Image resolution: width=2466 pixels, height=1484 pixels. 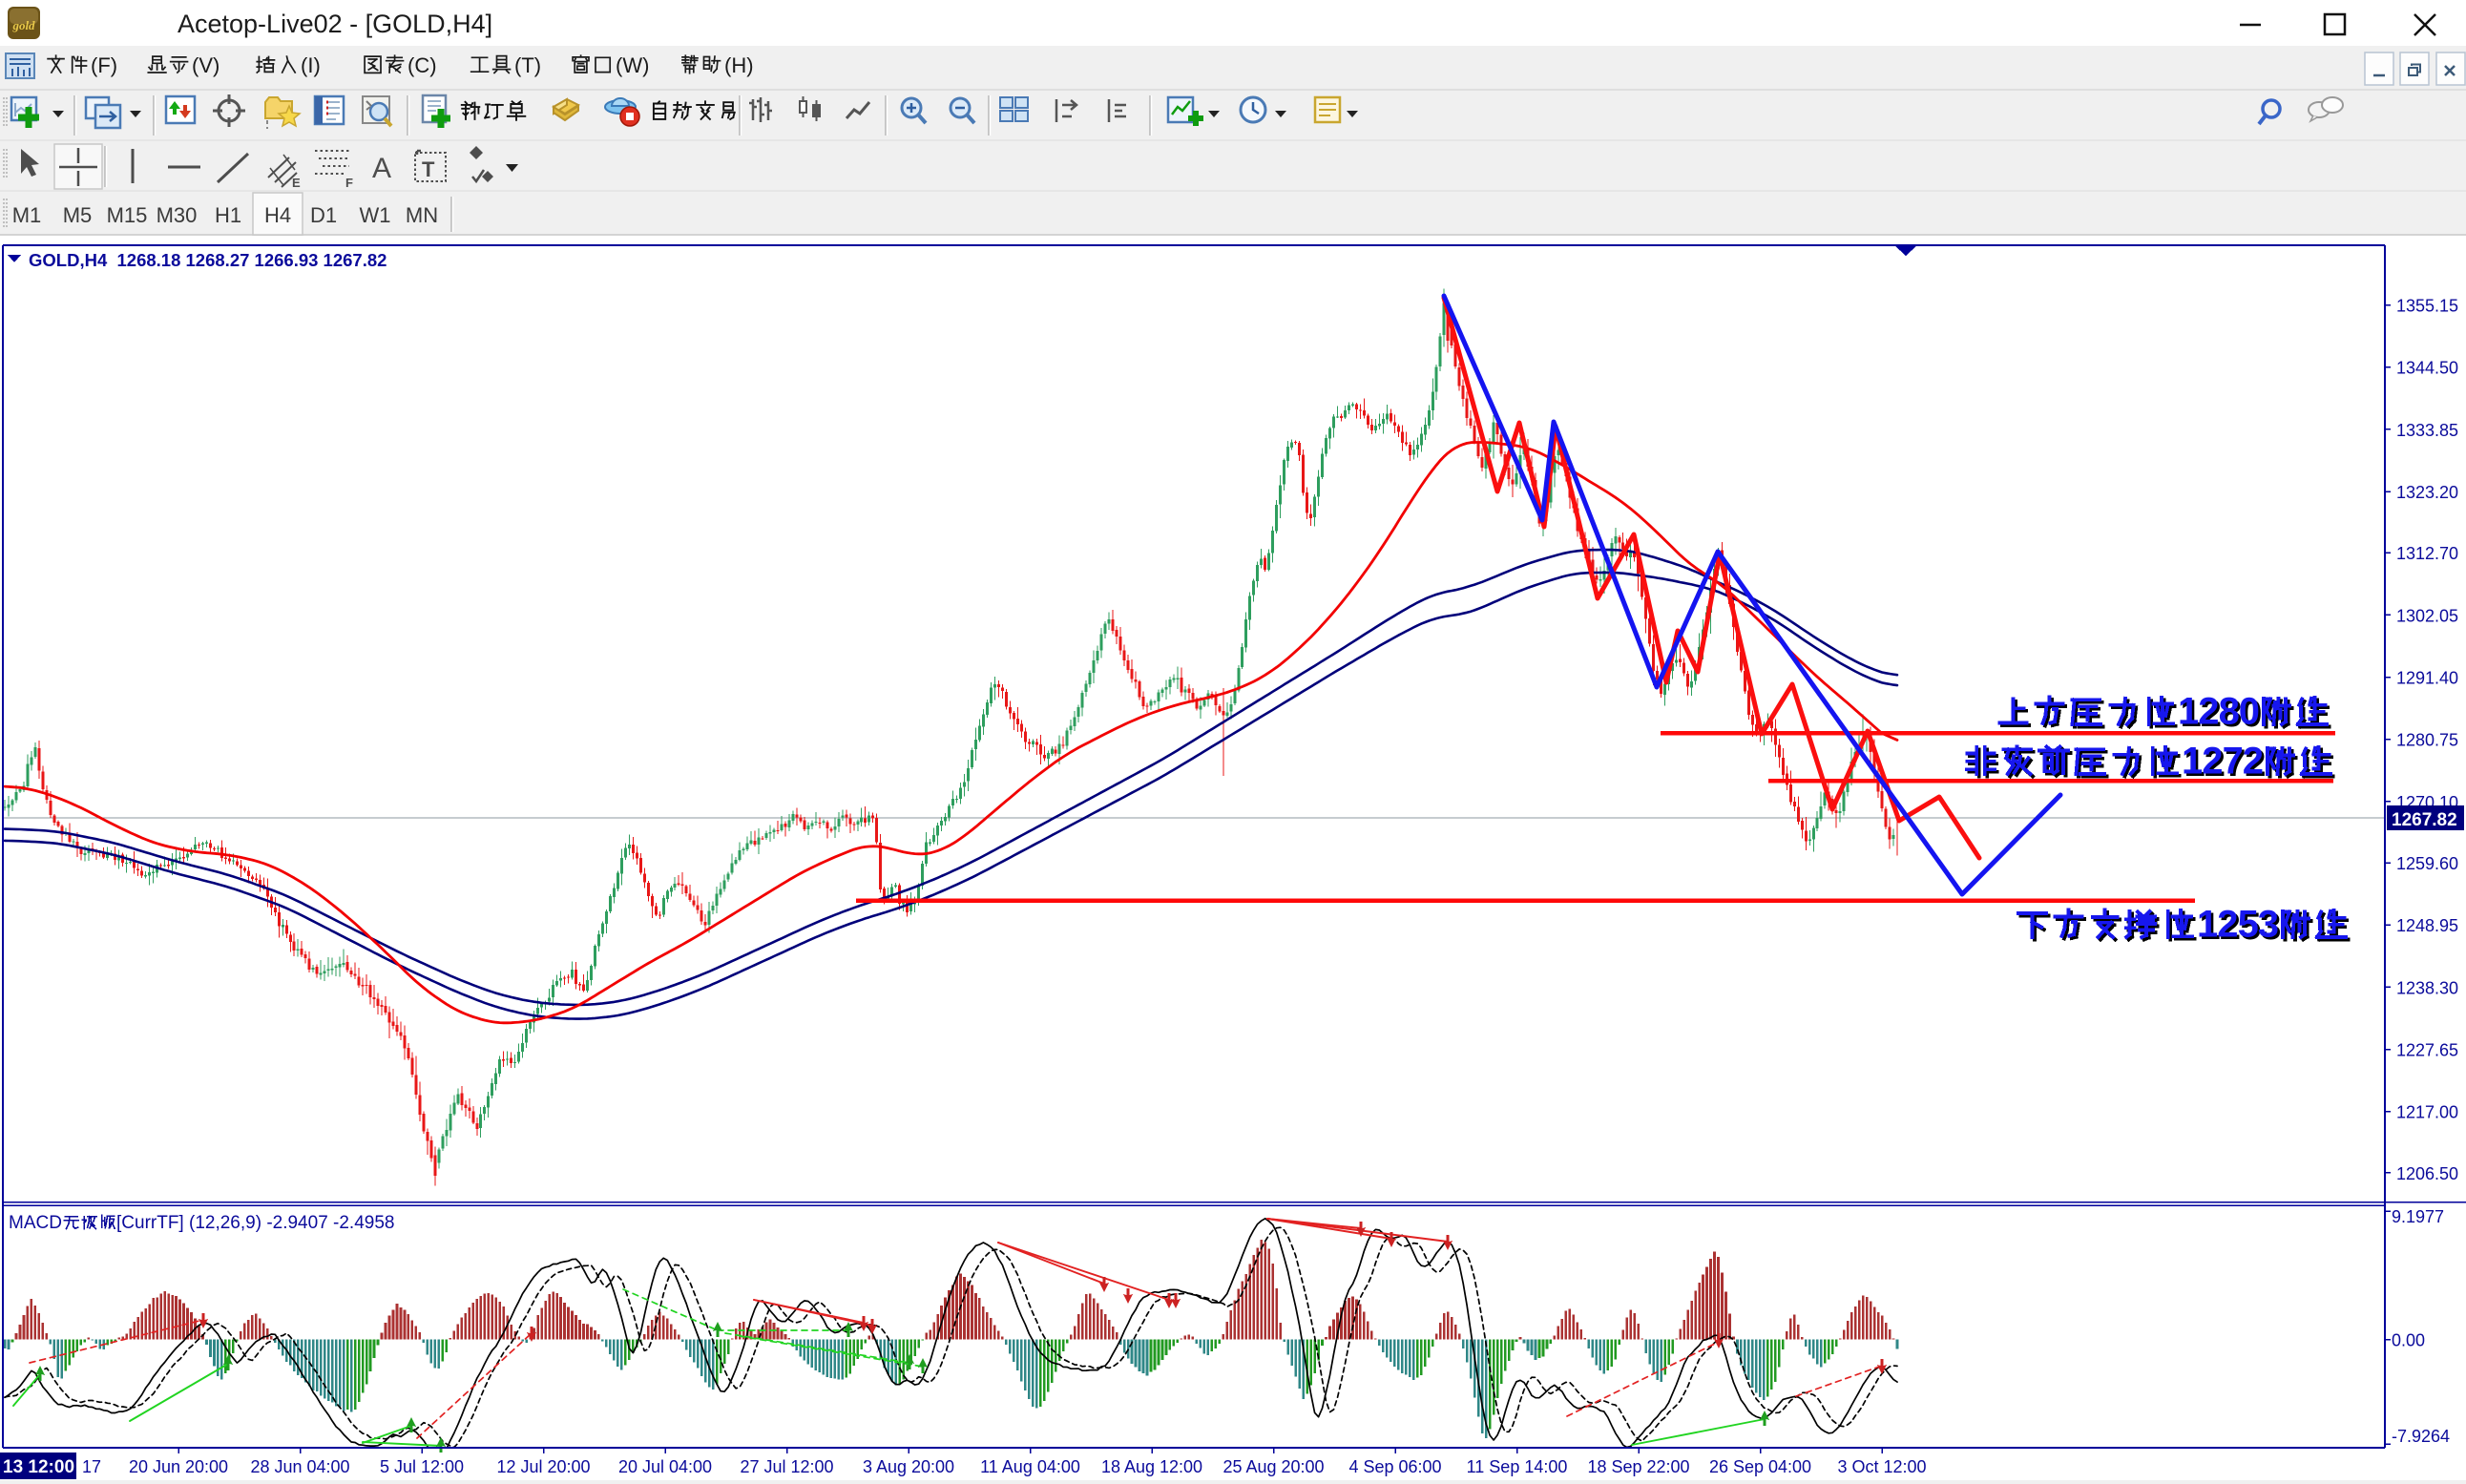 I want to click on svg-text: Acetop-Live02 - [GOLD,H4], so click(x=335, y=24).